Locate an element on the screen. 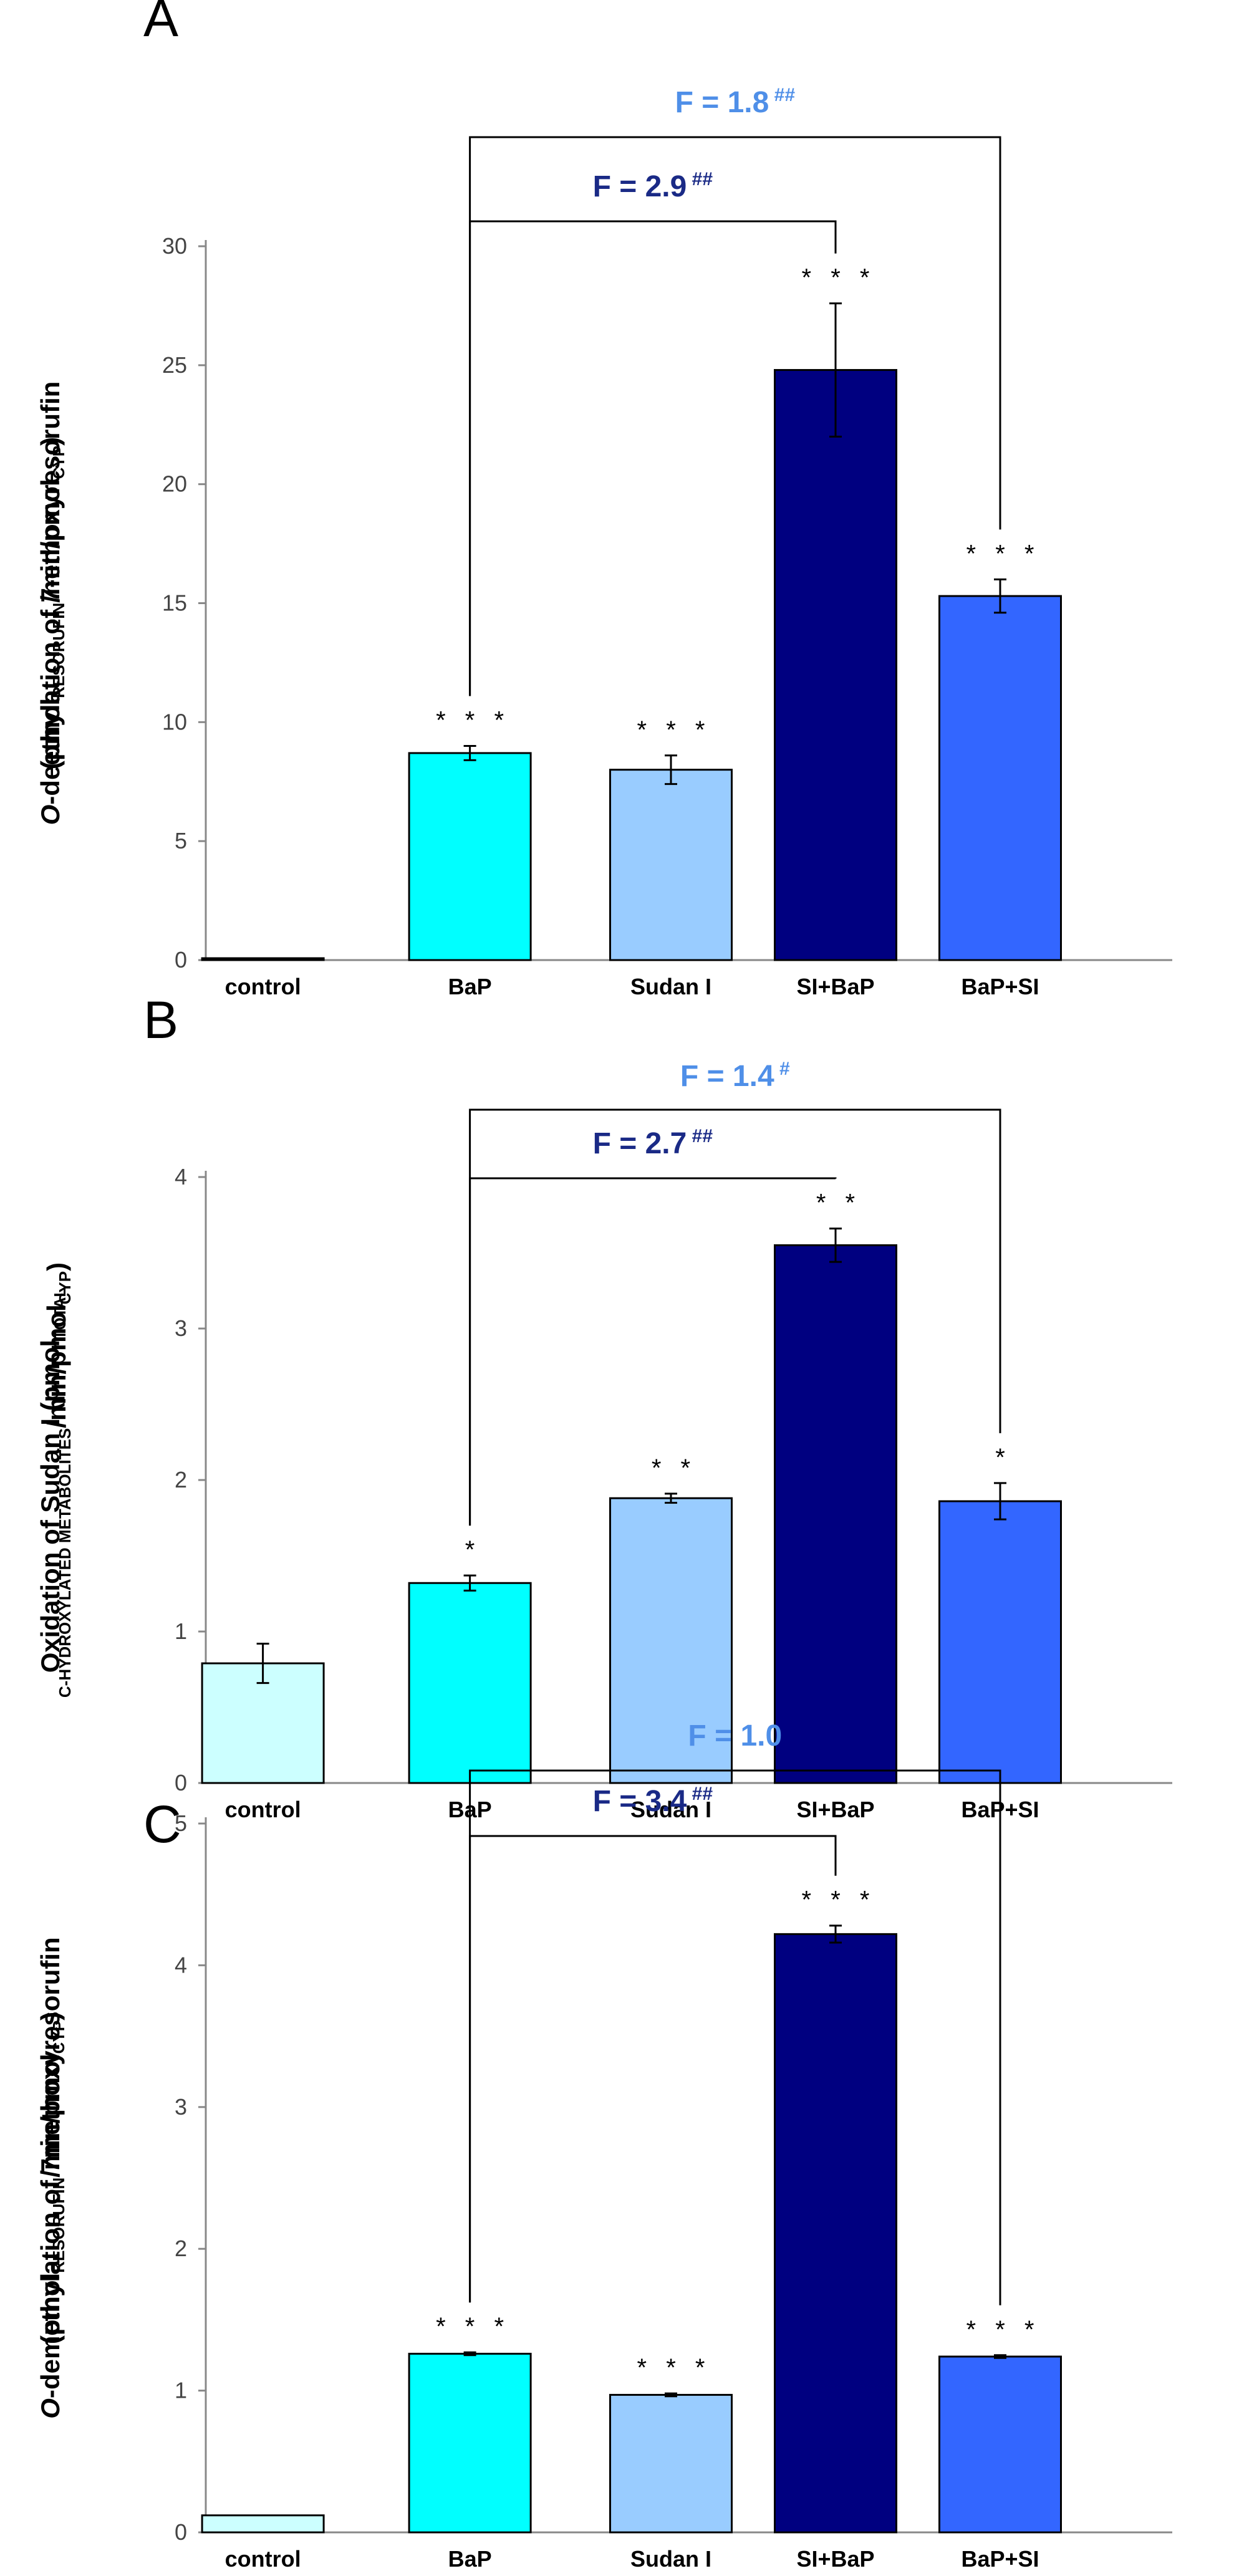 The width and height of the screenshot is (1234, 2576). y-tick-label: 30 is located at coordinates (174, 246).